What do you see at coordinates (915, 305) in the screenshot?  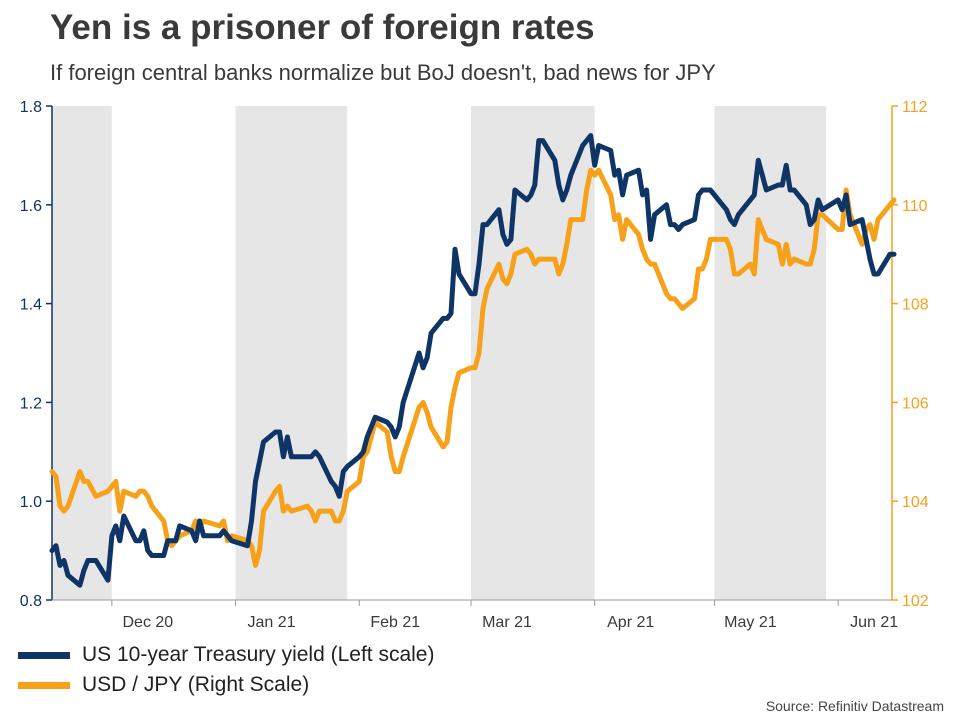 I see `right-tick-label: 108` at bounding box center [915, 305].